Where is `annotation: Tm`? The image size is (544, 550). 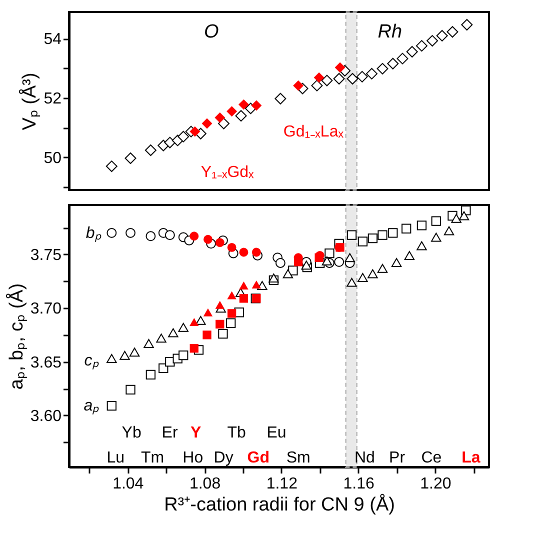 annotation: Tm is located at coordinates (152, 457).